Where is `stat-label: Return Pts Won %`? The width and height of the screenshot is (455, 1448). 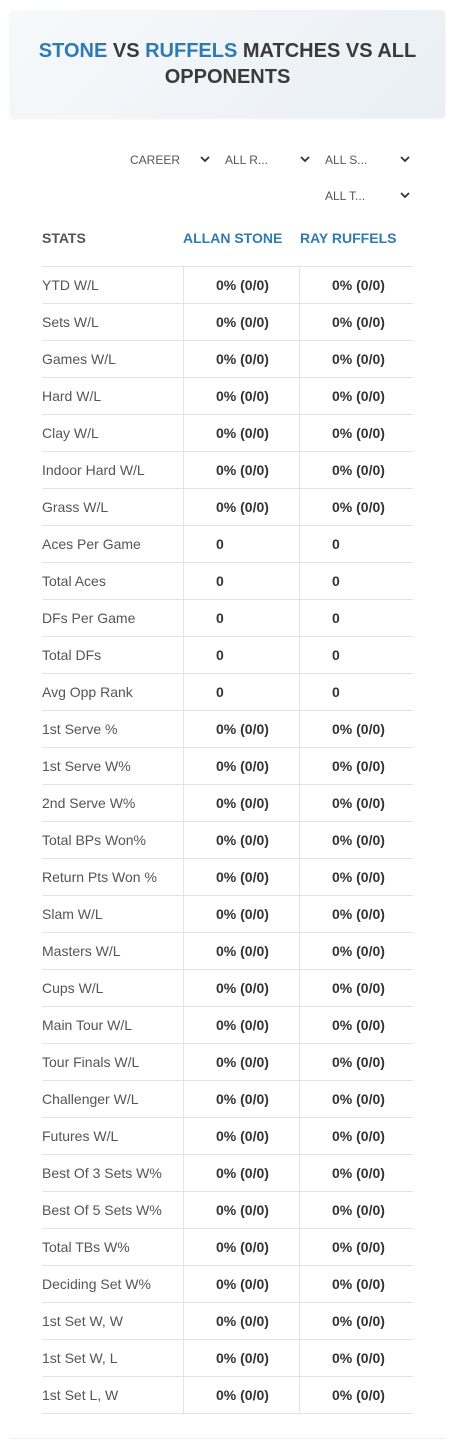 stat-label: Return Pts Won % is located at coordinates (99, 877).